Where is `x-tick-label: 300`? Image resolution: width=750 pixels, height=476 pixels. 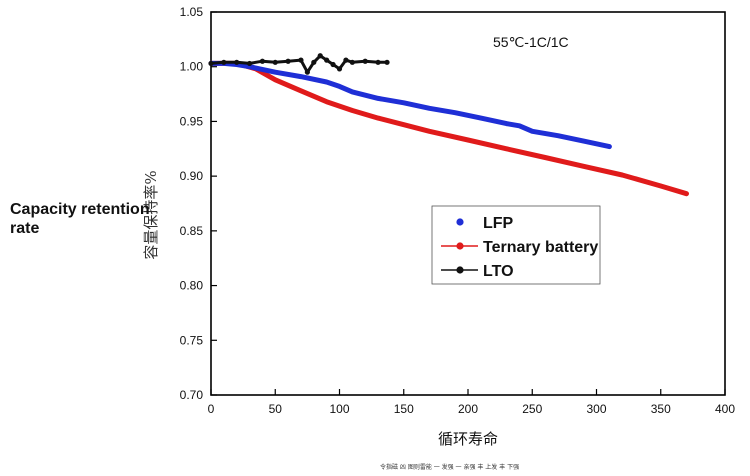 x-tick-label: 300 is located at coordinates (596, 409).